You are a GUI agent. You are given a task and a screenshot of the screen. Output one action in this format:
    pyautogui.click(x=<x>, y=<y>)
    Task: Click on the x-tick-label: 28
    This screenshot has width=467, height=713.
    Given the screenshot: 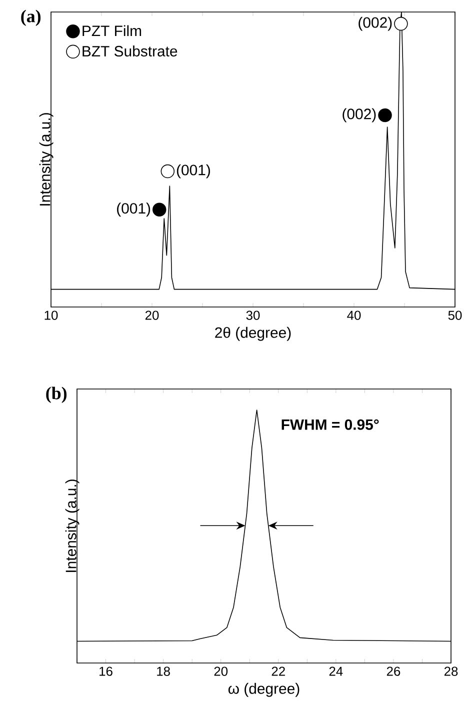 What is the action you would take?
    pyautogui.click(x=451, y=671)
    